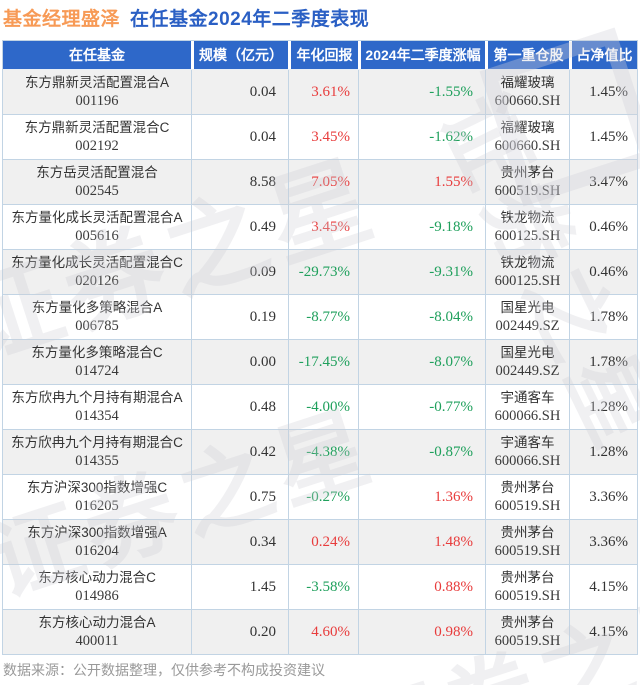  What do you see at coordinates (97, 146) in the screenshot?
I see `fund-code: 002192` at bounding box center [97, 146].